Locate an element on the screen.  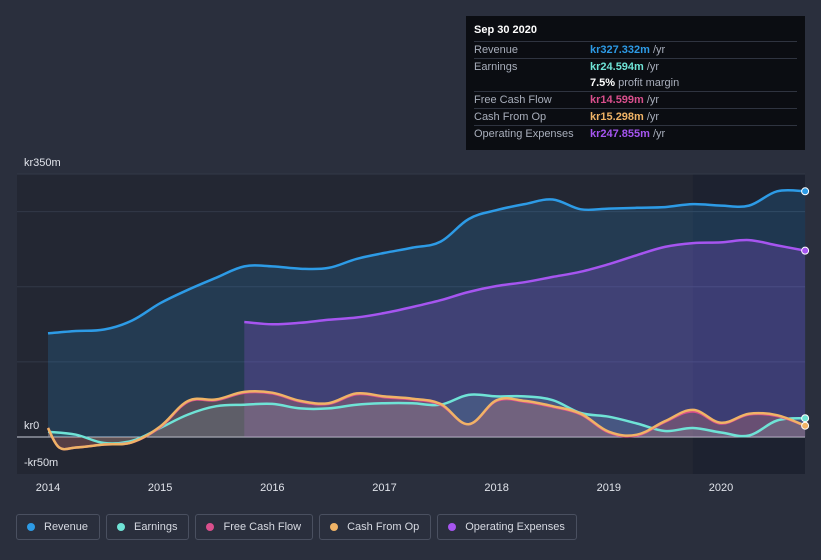
legend-label: Cash From Op is located at coordinates (383, 527).